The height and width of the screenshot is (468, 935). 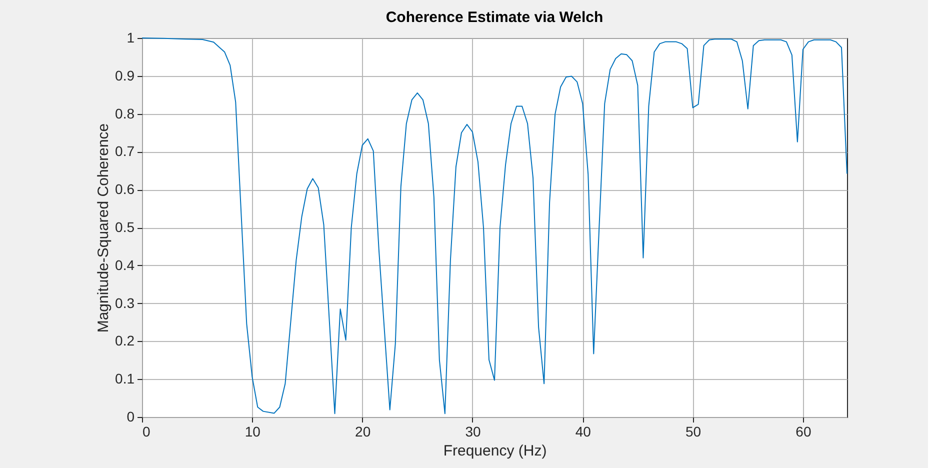 I want to click on y-tick-label: 0.9, so click(x=125, y=75).